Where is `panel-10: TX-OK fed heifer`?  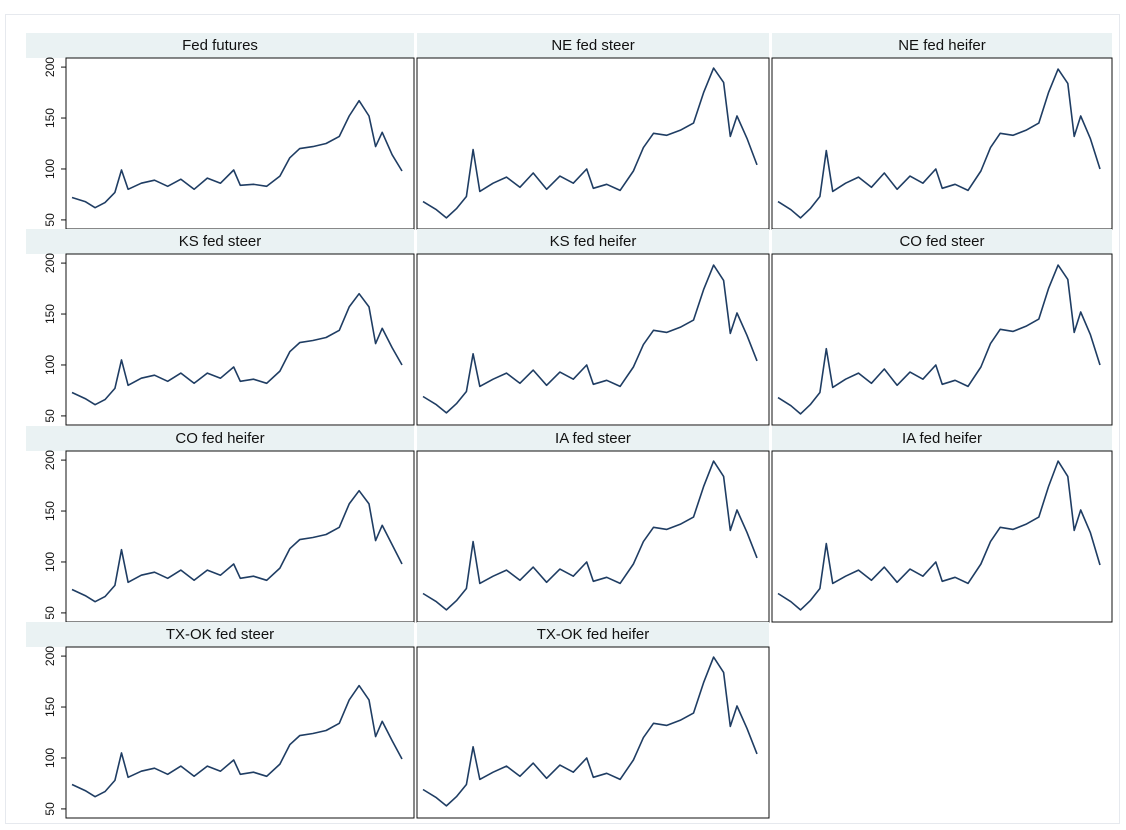 panel-10: TX-OK fed heifer is located at coordinates (593, 720).